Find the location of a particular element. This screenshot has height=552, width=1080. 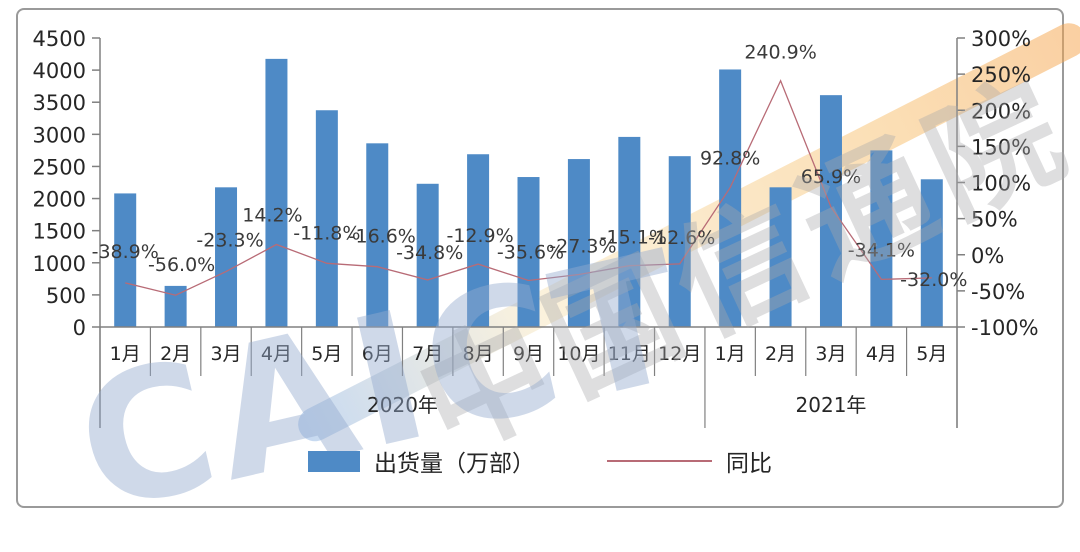

bar-1月-2020 is located at coordinates (125, 260).